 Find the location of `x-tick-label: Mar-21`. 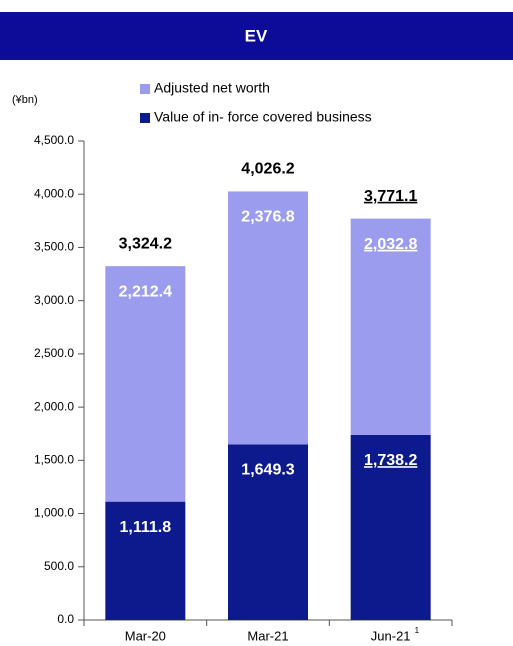

x-tick-label: Mar-21 is located at coordinates (267, 635).